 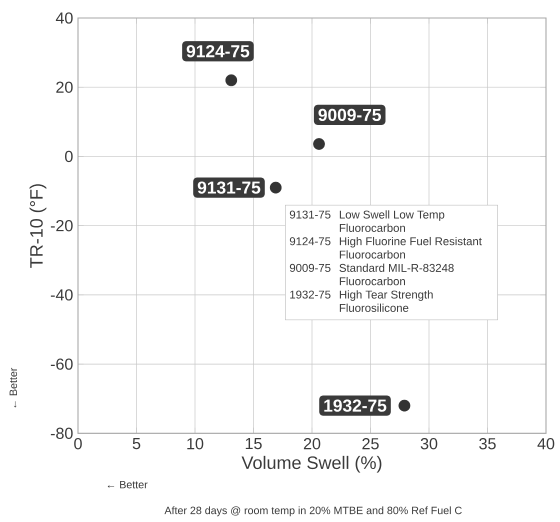 What do you see at coordinates (386, 301) in the screenshot?
I see `annotation: High Tear Strength Fluorosilicone` at bounding box center [386, 301].